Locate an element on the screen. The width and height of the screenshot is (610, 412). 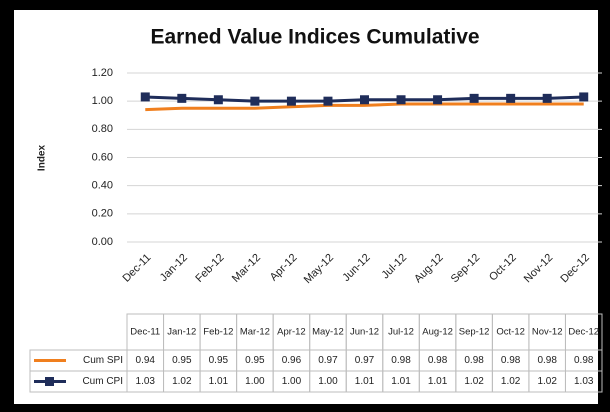
table-value: 0.96 is located at coordinates (292, 360).